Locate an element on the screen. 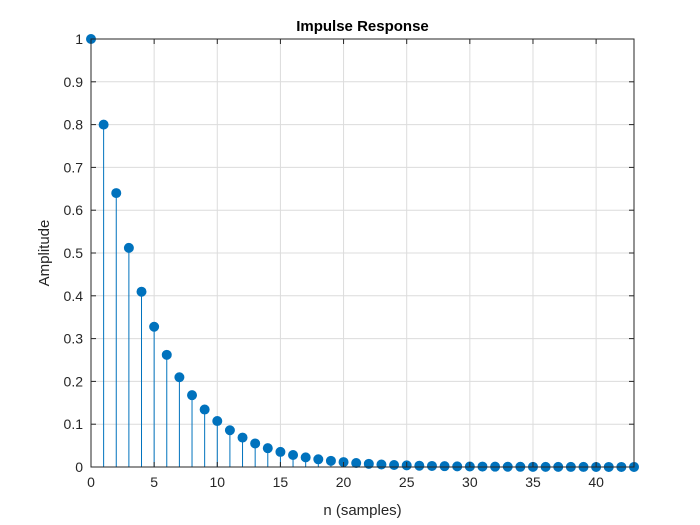 The height and width of the screenshot is (525, 700). x-tick-label: 10 is located at coordinates (217, 482).